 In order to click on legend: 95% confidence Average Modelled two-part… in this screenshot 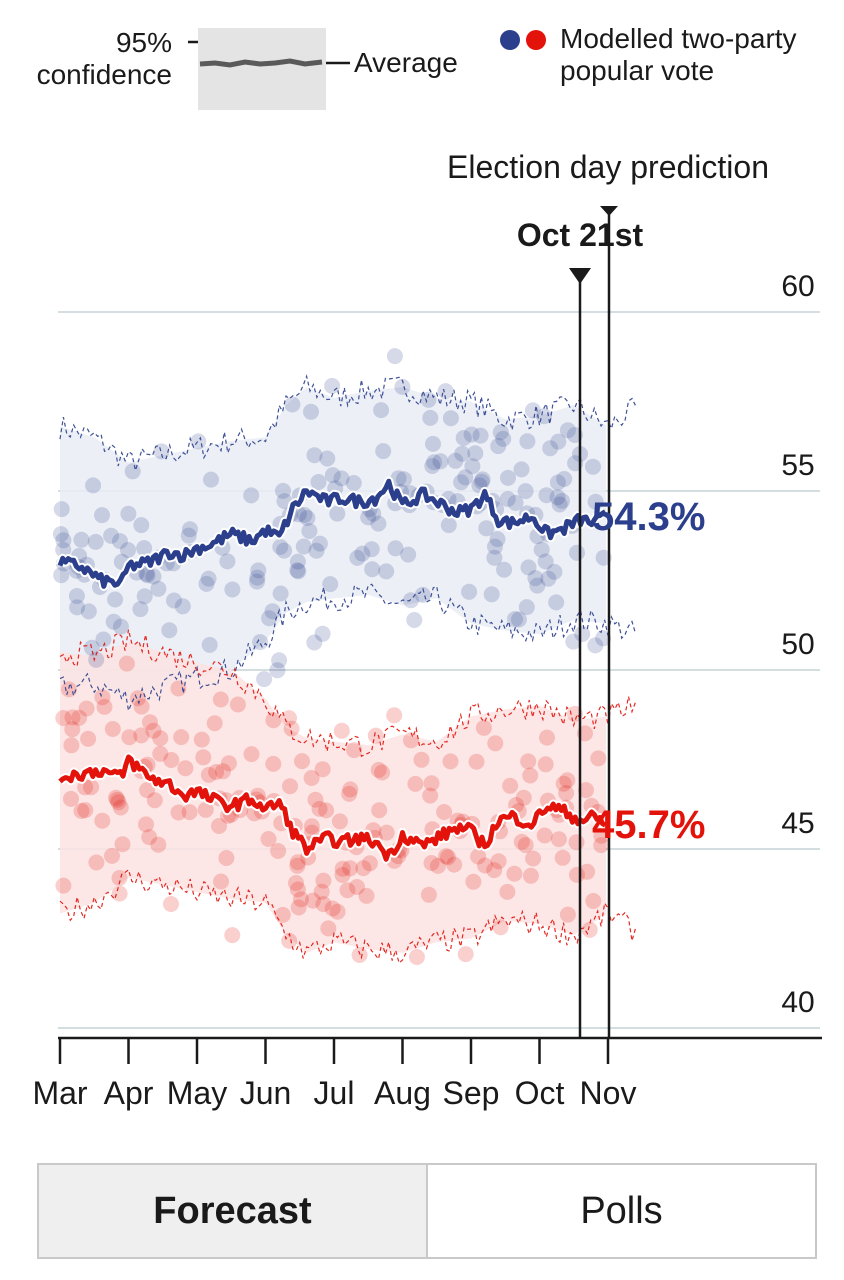, I will do `click(417, 66)`.